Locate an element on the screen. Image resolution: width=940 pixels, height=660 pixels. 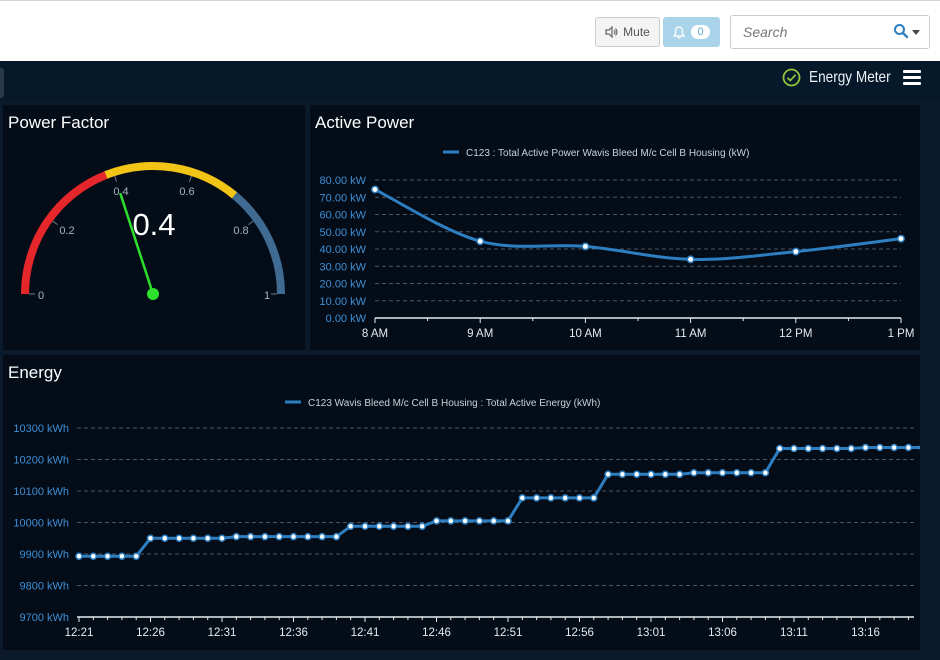
gauge-needle-pivot is located at coordinates (153, 294).